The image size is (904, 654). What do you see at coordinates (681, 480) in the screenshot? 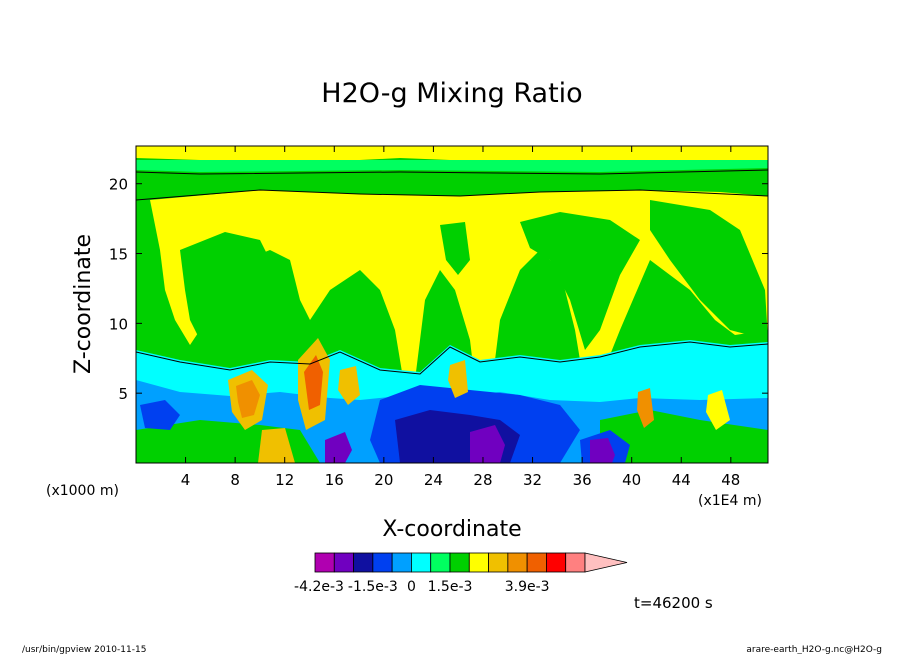
I see `x-tick-label: 44` at bounding box center [681, 480].